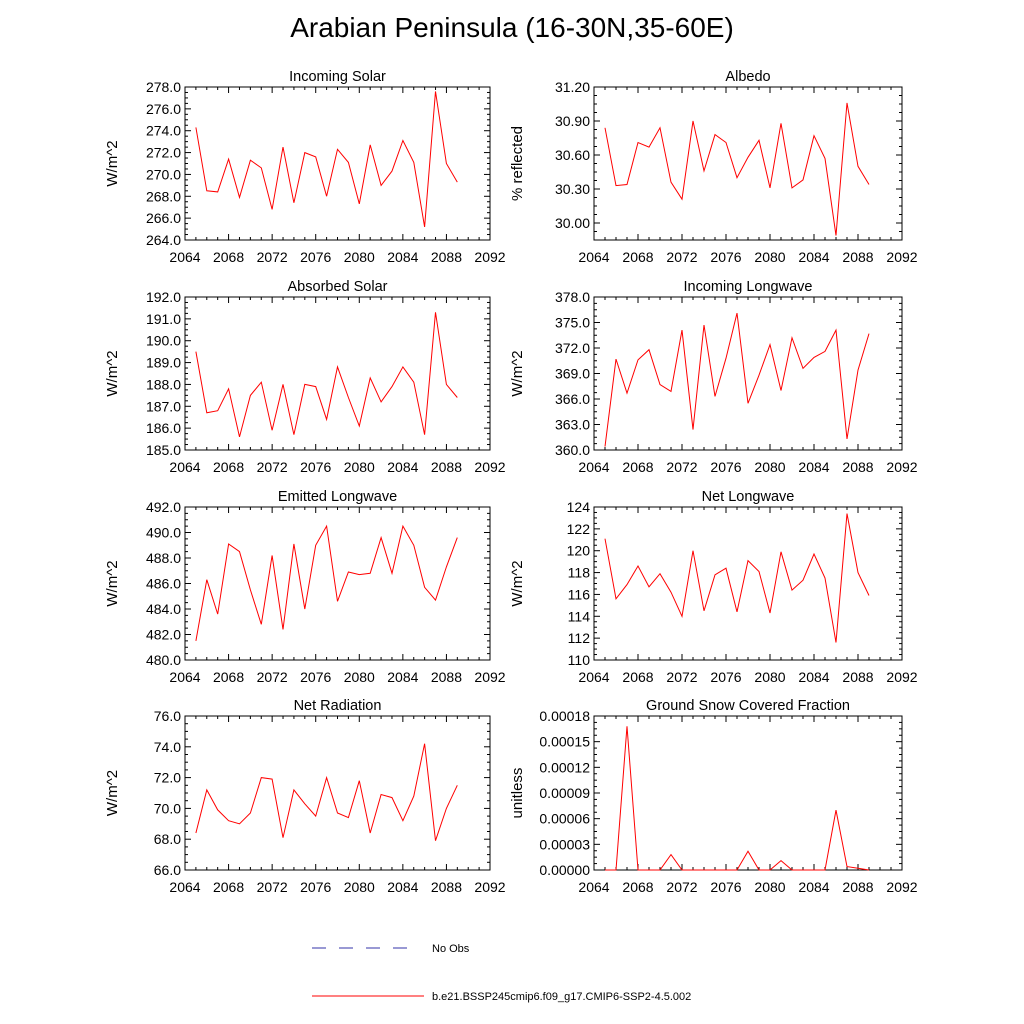 The width and height of the screenshot is (1024, 1024). I want to click on y-tick-label: 366.0, so click(572, 399).